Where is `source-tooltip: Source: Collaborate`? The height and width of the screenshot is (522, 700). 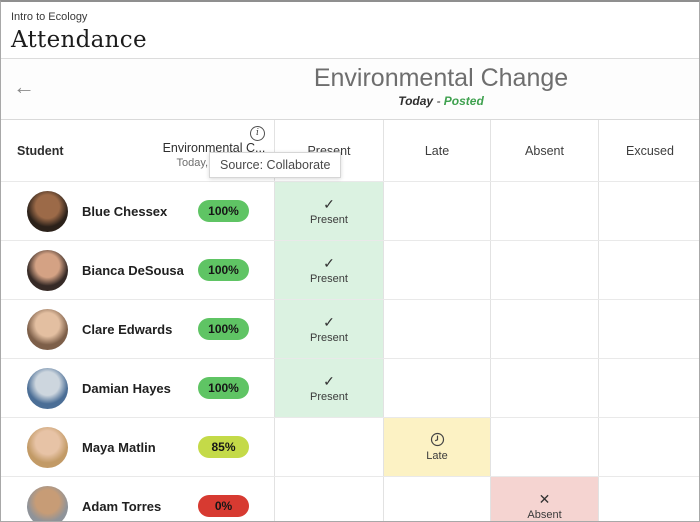 source-tooltip: Source: Collaborate is located at coordinates (275, 165).